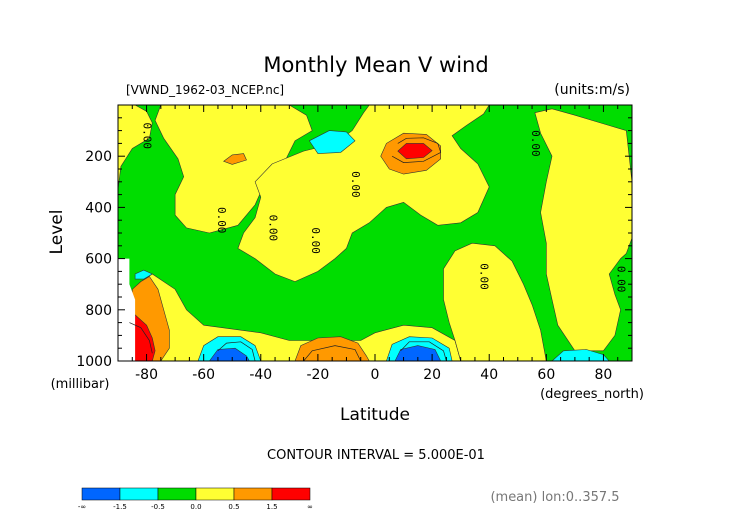 This screenshot has width=752, height=532. Describe the element at coordinates (604, 375) in the screenshot. I see `x-tick-label: 80` at that location.